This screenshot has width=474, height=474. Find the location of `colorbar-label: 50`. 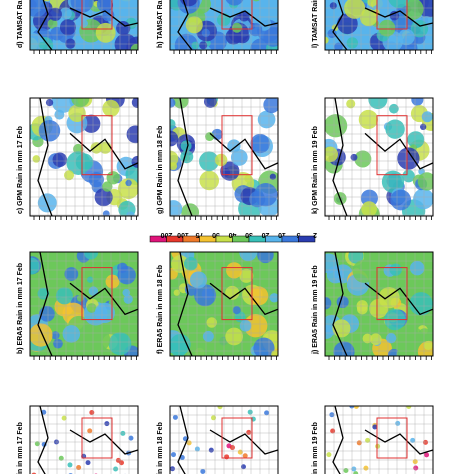

colorbar-label: 50 is located at coordinates (216, 234).